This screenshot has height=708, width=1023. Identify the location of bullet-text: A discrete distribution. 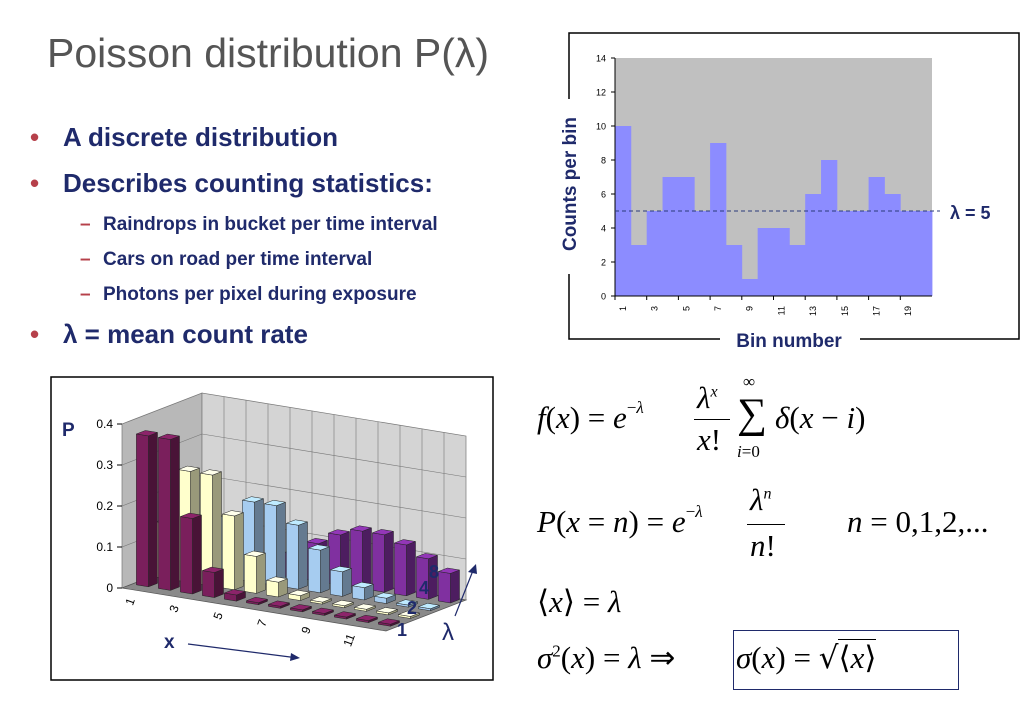
(200, 137).